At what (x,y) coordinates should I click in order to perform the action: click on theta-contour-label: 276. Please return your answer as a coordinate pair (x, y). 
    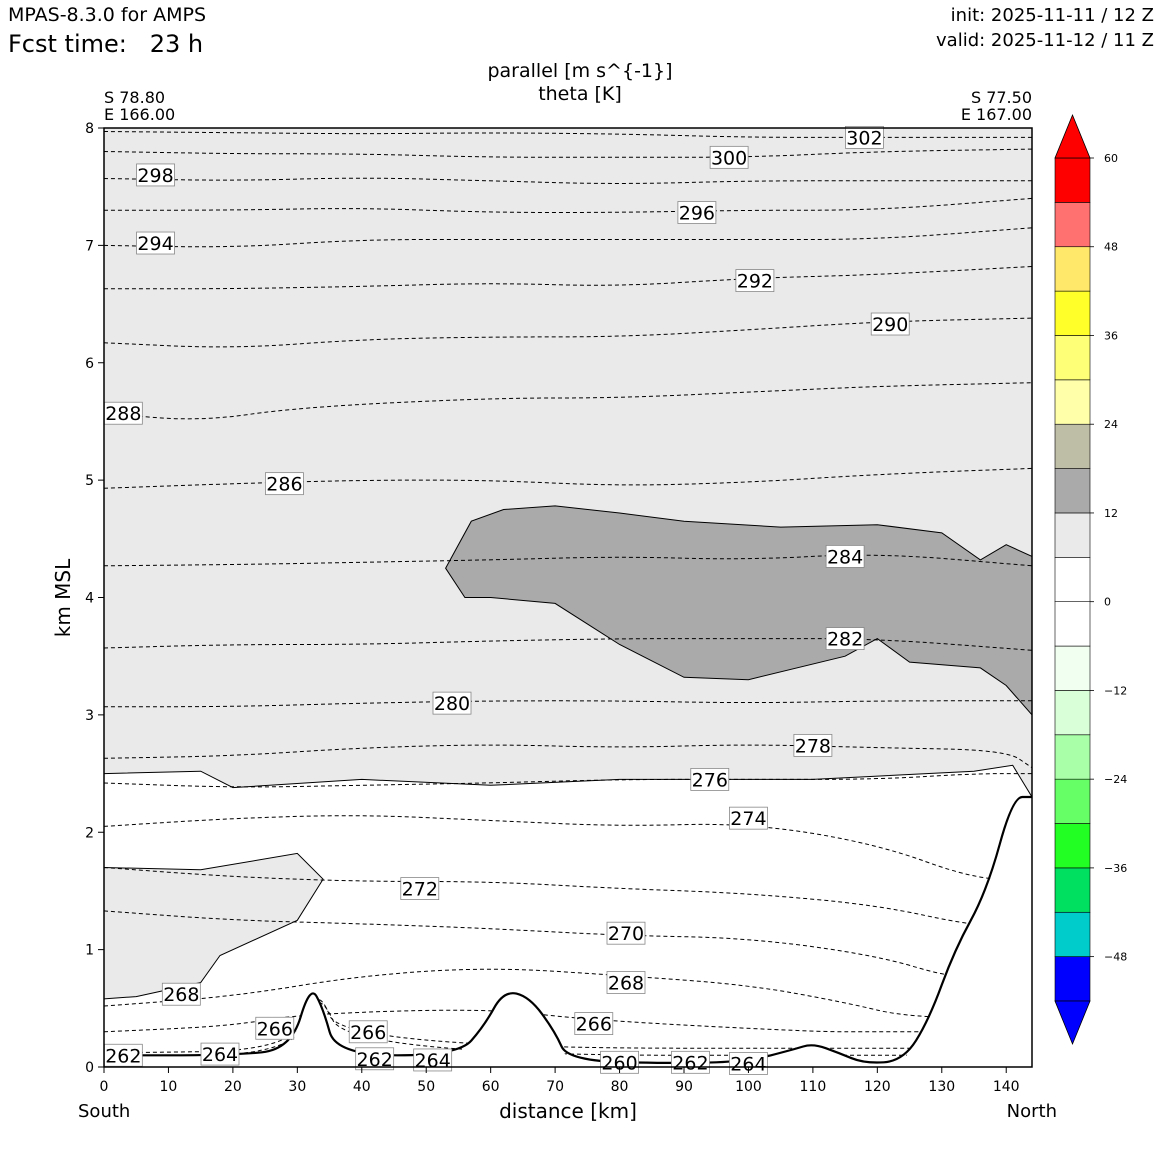
    Looking at the image, I should click on (710, 779).